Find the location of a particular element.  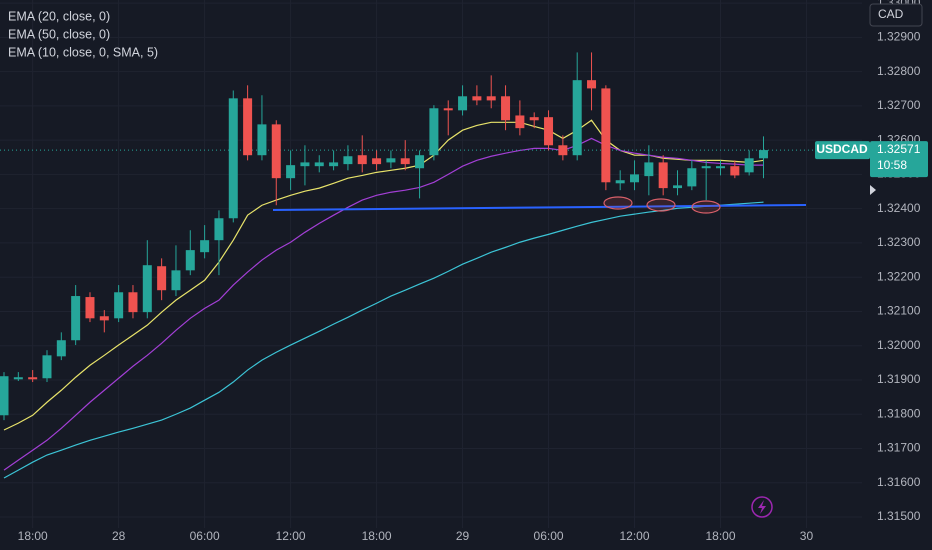

y-tick-label: 1.31800 is located at coordinates (899, 413).